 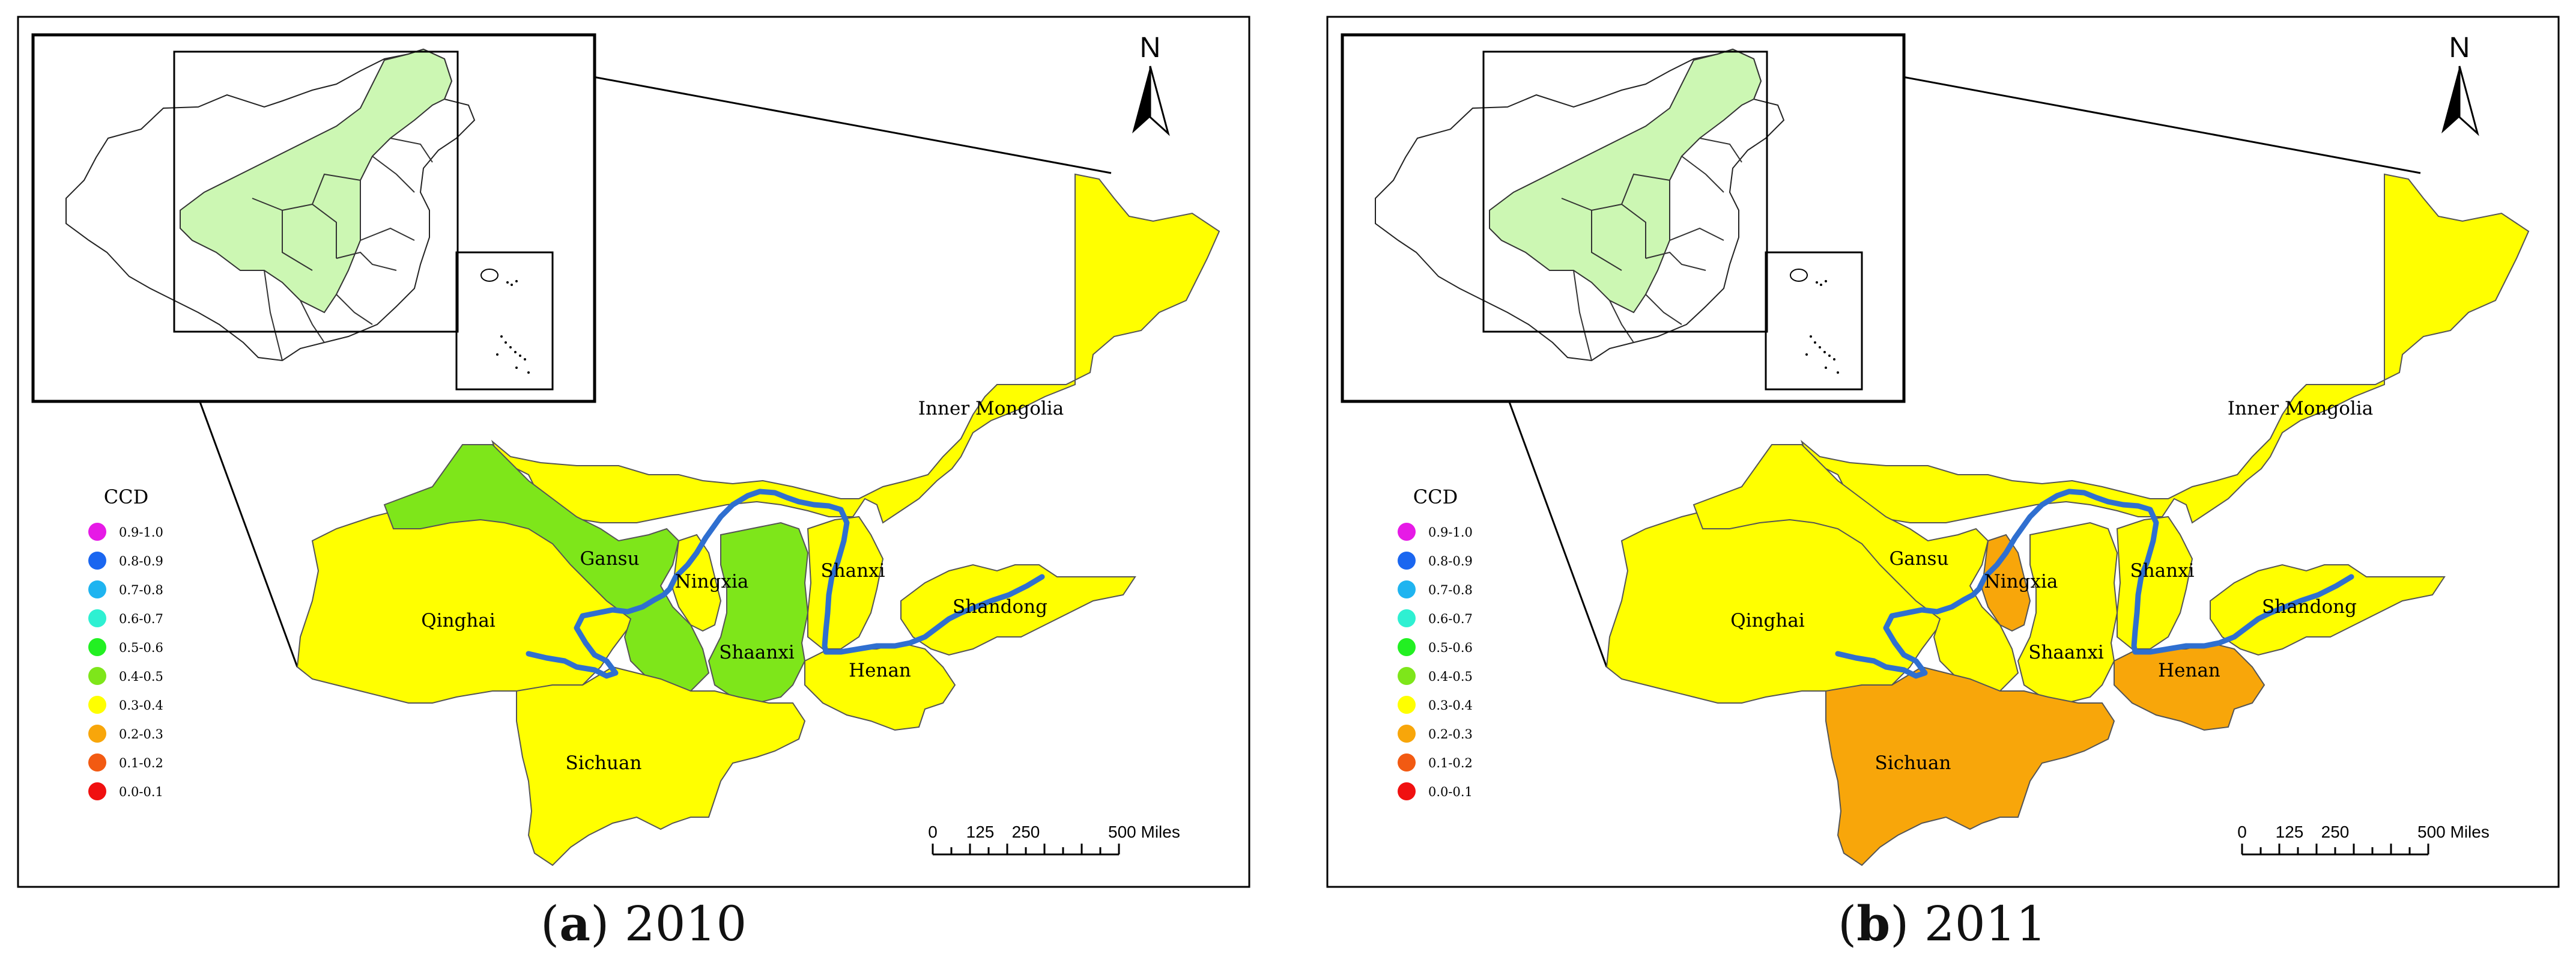 I want to click on panel-letter: a, so click(x=575, y=923).